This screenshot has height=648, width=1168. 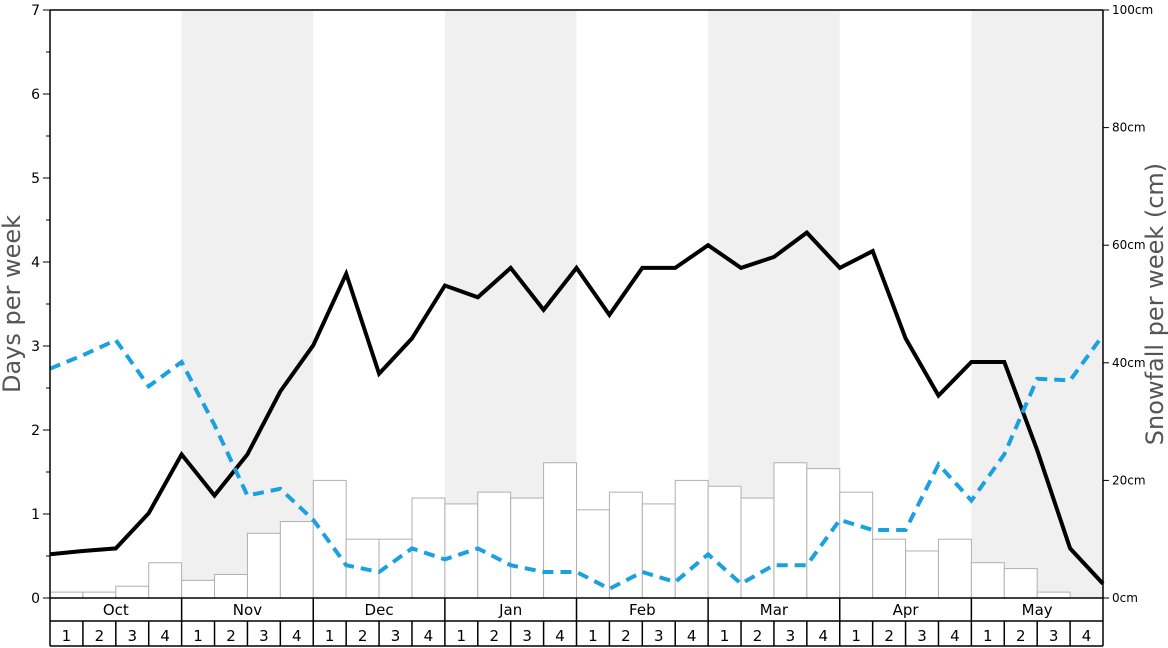 What do you see at coordinates (35, 11) in the screenshot?
I see `left-tick-label: 7` at bounding box center [35, 11].